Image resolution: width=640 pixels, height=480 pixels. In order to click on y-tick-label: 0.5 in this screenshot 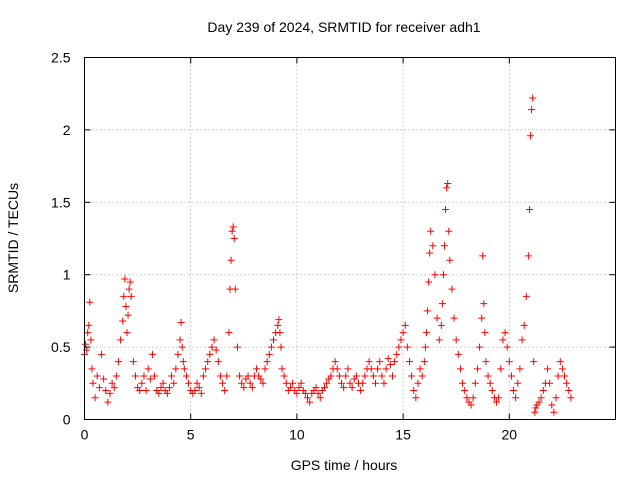, I will do `click(61, 347)`.